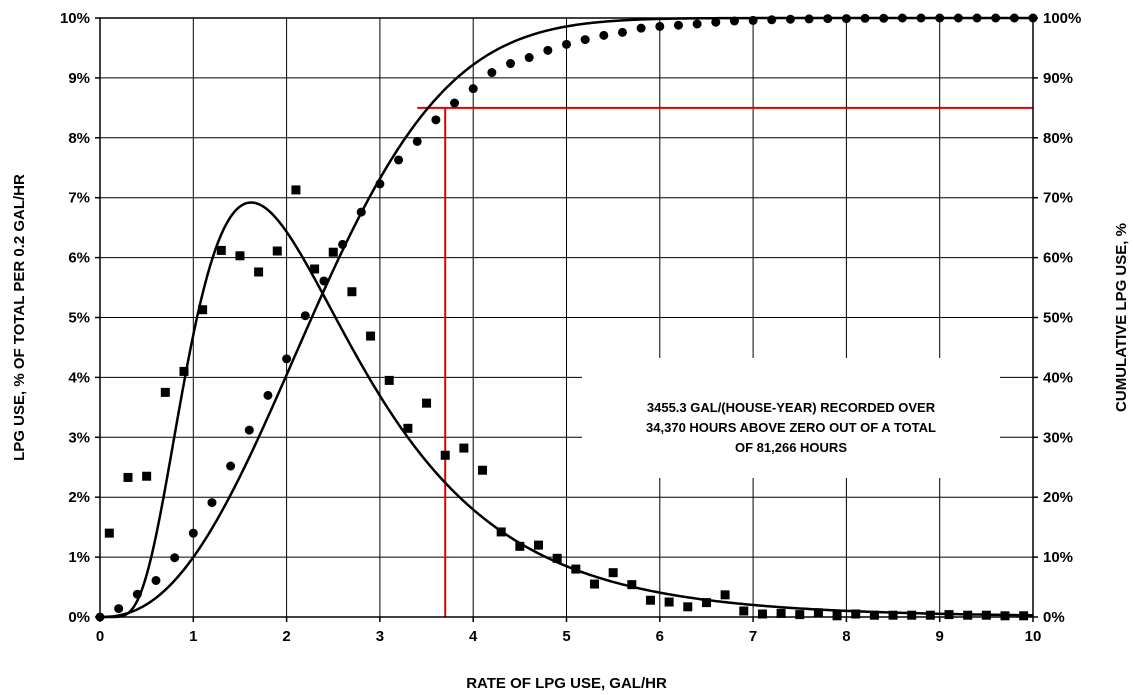 This screenshot has height=695, width=1133. Describe the element at coordinates (193, 636) in the screenshot. I see `x-tick-label: 1` at that location.